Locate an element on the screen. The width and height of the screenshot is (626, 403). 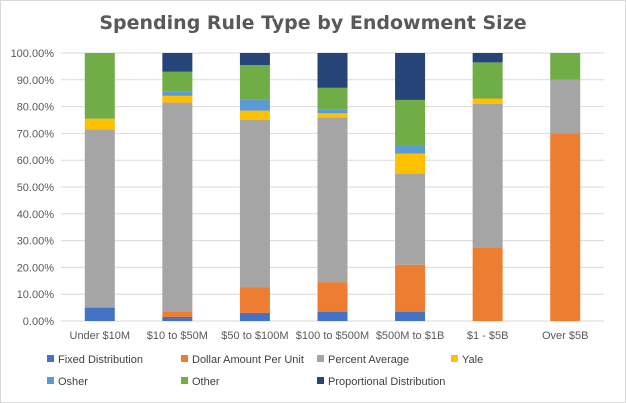
y-tick-label: 0.00% is located at coordinates (38, 322).